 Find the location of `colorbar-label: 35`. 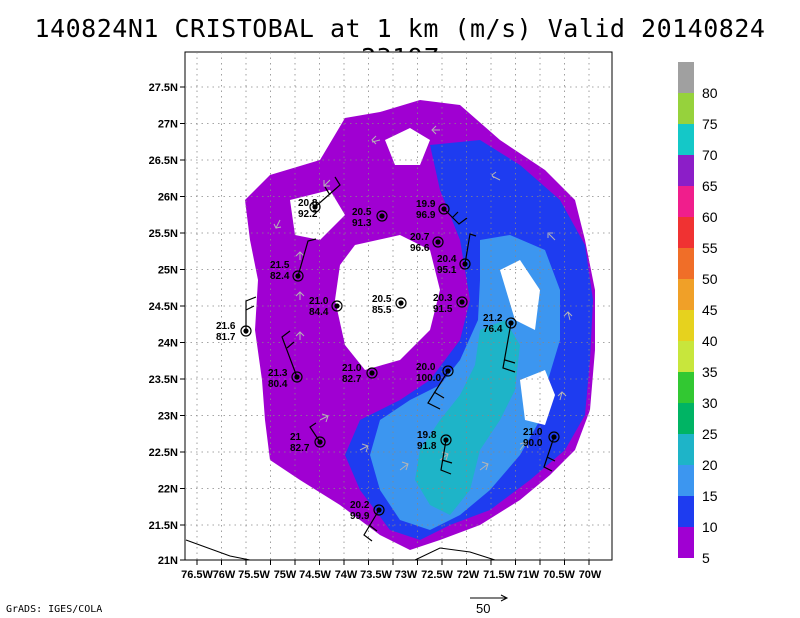

colorbar-label: 35 is located at coordinates (710, 372).